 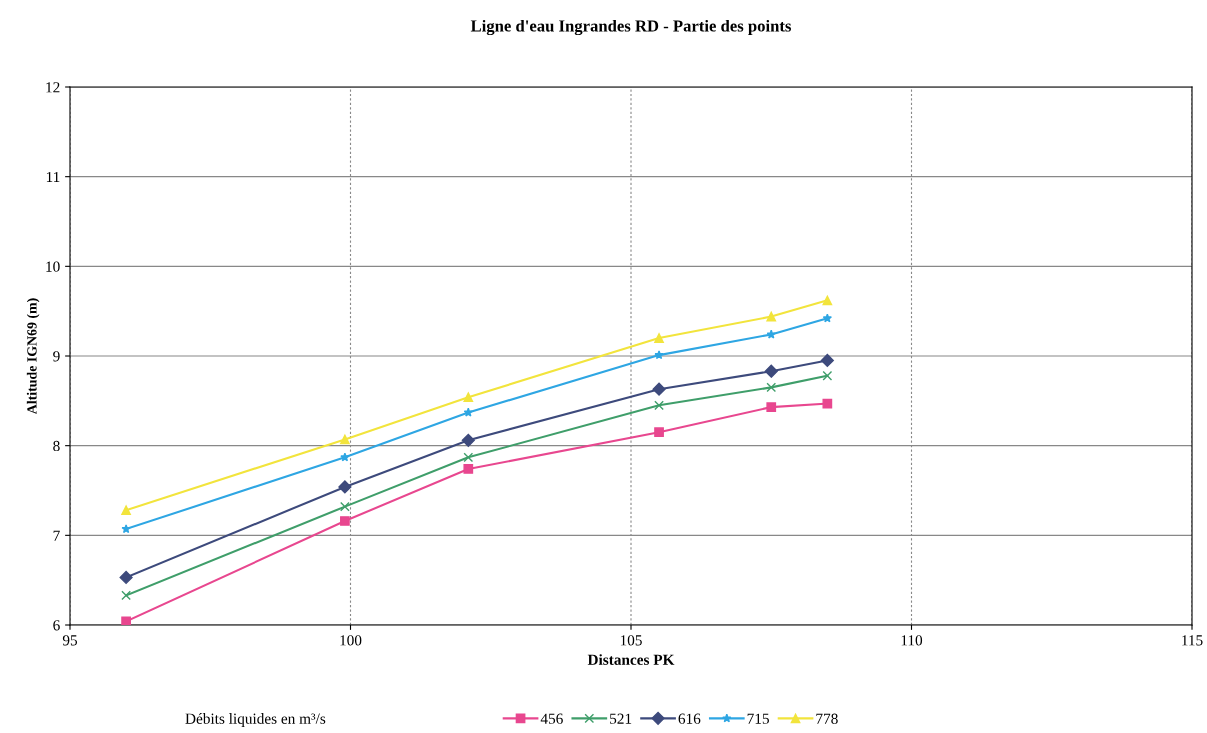 What do you see at coordinates (53, 87) in the screenshot?
I see `y-tick-label: 12` at bounding box center [53, 87].